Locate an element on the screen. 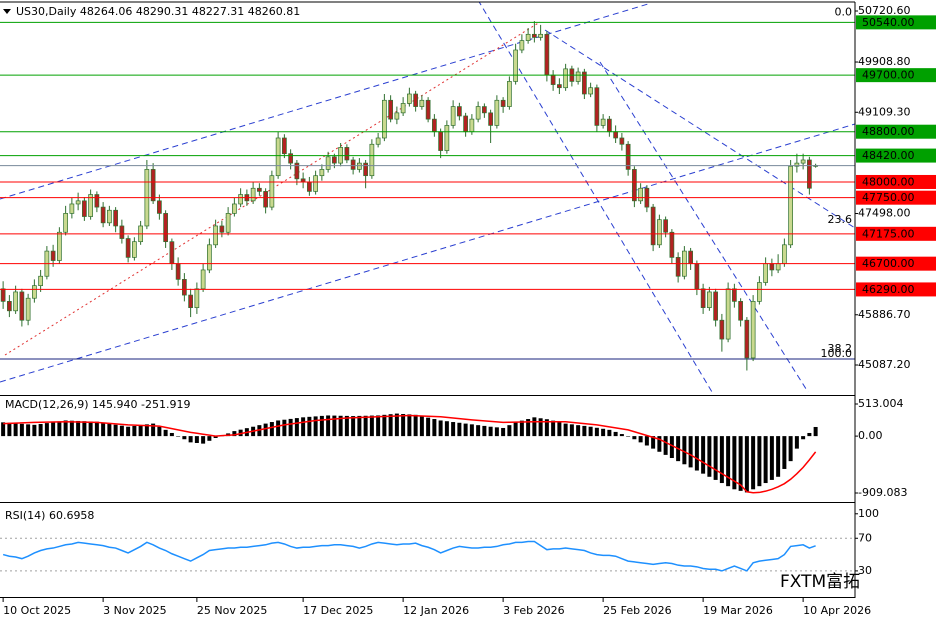  x-tick-label: 10 Apr 2026 is located at coordinates (837, 610).